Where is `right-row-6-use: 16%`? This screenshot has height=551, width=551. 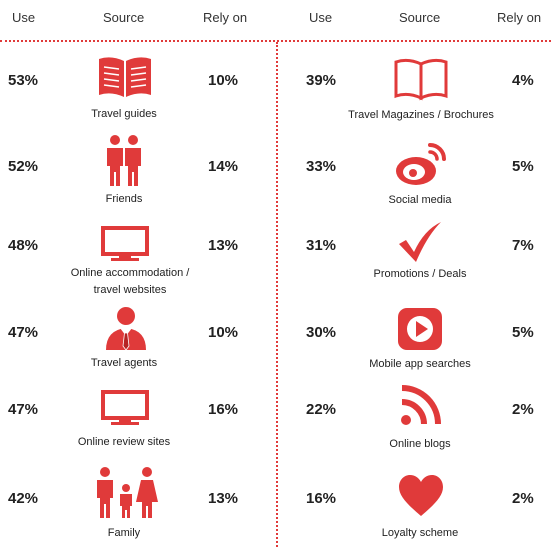 right-row-6-use: 16% is located at coordinates (321, 498).